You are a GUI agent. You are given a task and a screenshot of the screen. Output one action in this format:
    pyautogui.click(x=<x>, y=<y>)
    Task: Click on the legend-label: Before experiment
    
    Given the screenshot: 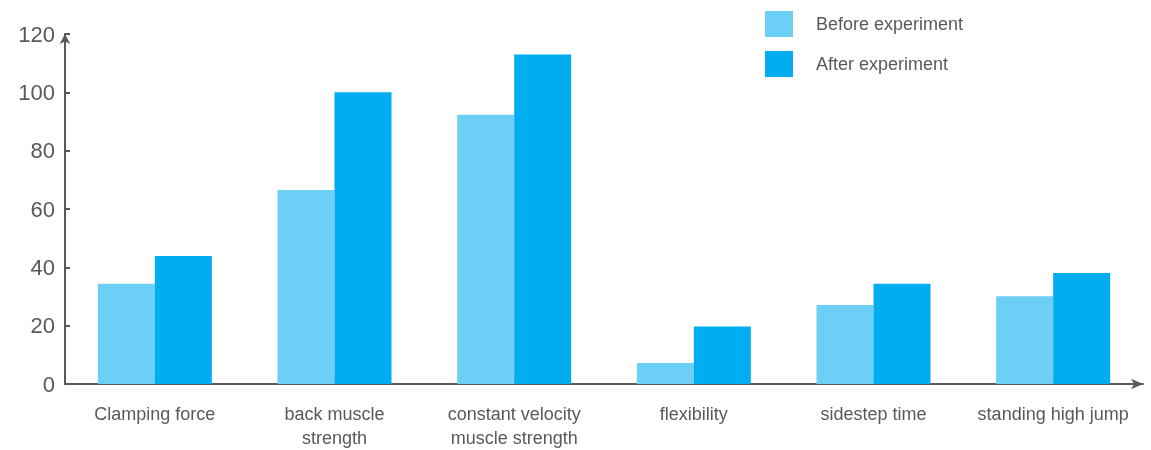 What is the action you would take?
    pyautogui.click(x=890, y=24)
    